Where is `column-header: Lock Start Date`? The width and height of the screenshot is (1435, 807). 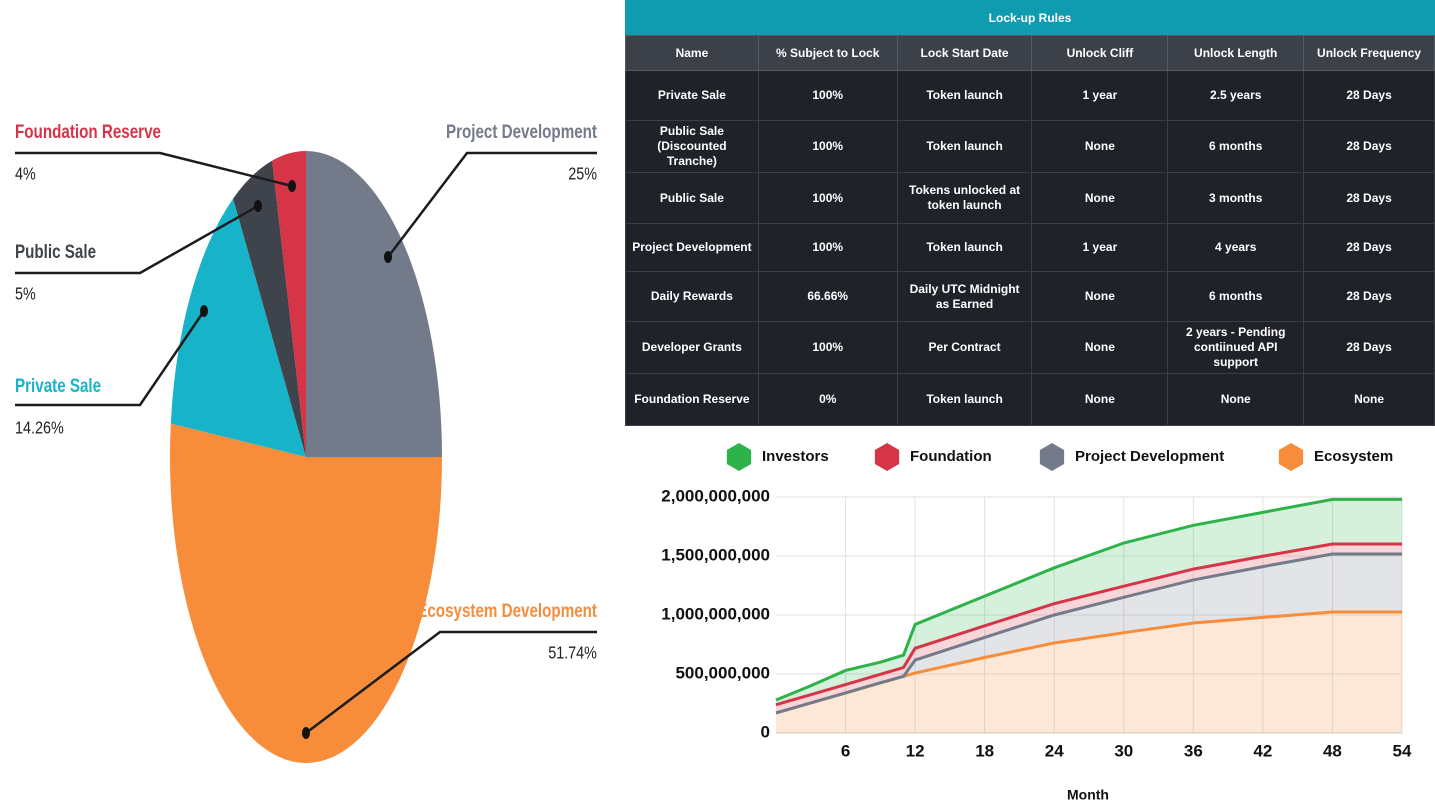
column-header: Lock Start Date is located at coordinates (964, 53).